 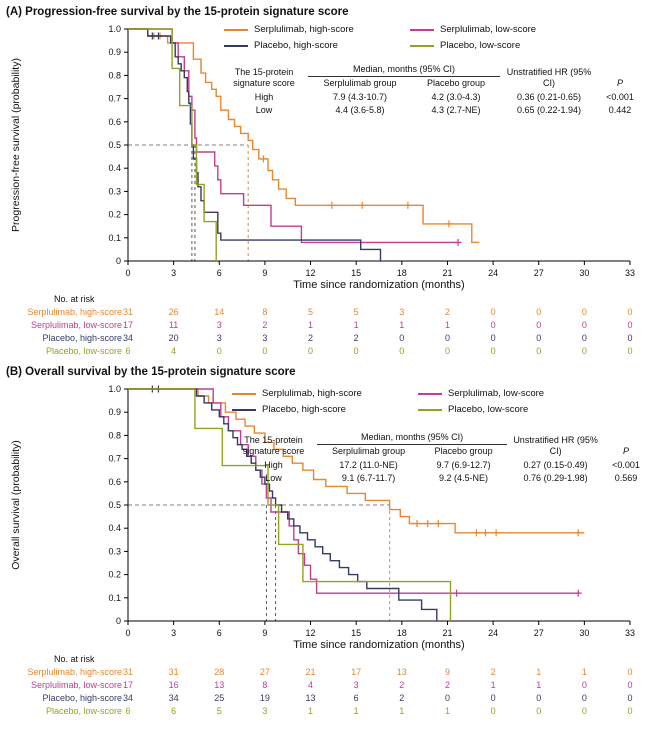 I want to click on legend-label: Serplulimab, low-score, so click(x=488, y=29).